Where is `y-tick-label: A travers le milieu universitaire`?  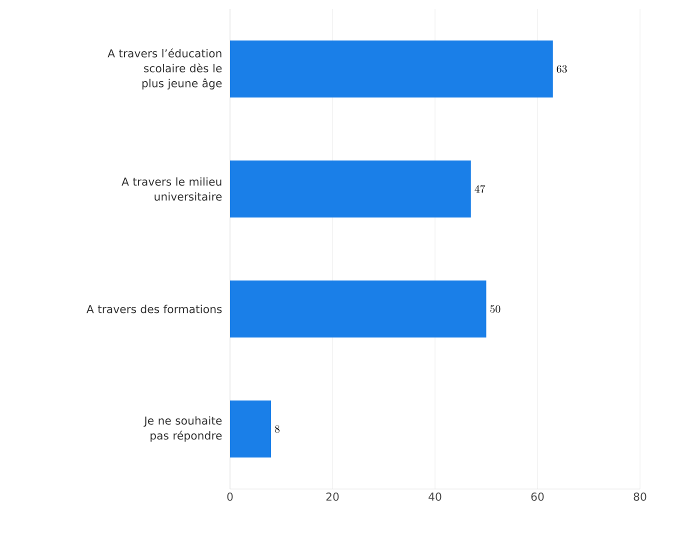
y-tick-label: A travers le milieu universitaire is located at coordinates (172, 189).